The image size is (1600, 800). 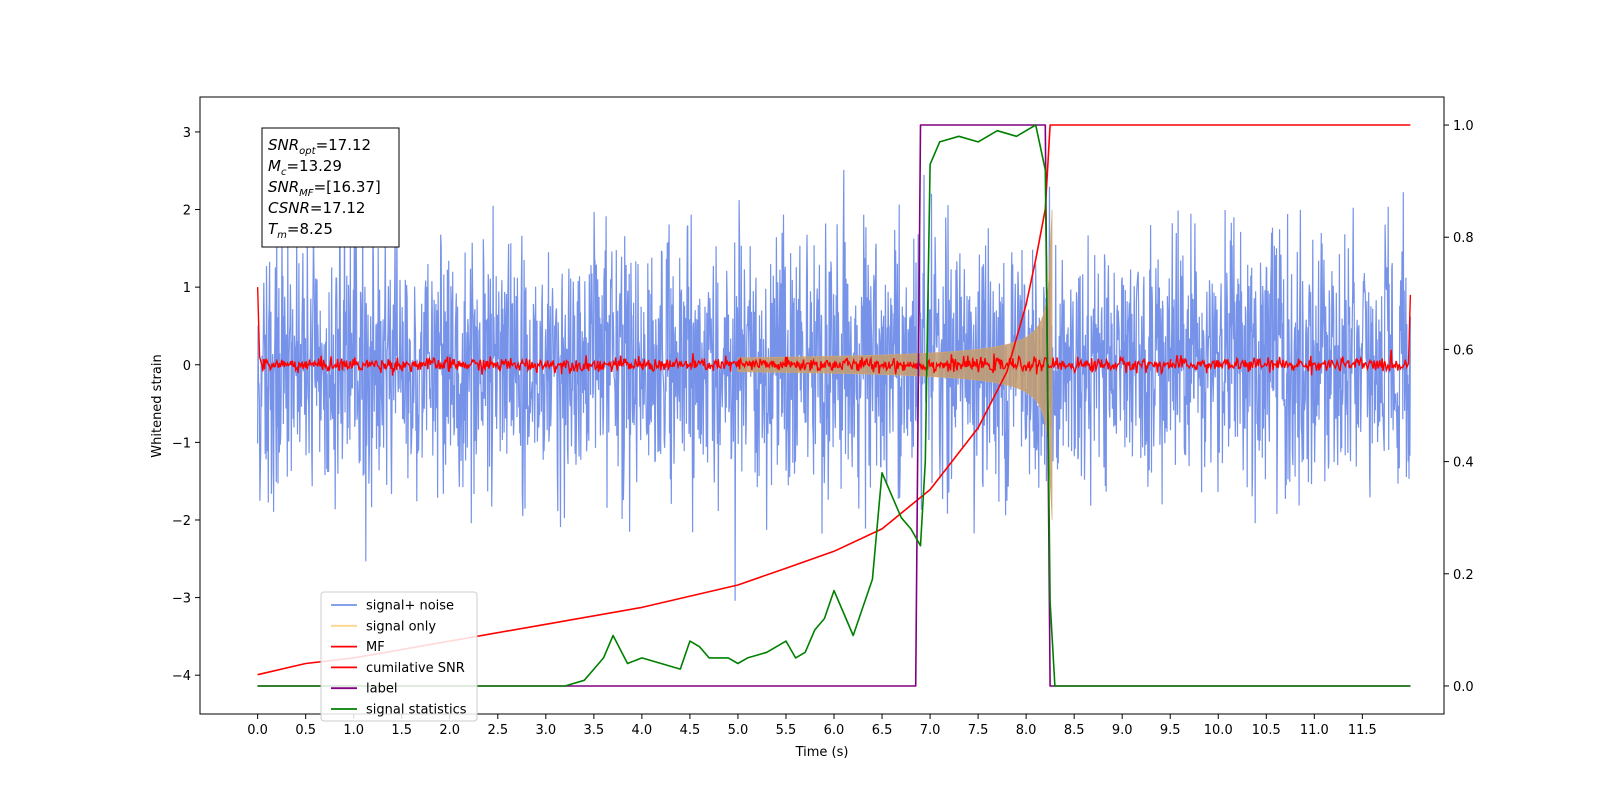 I want to click on x-tick-label: 6.5, so click(x=882, y=730).